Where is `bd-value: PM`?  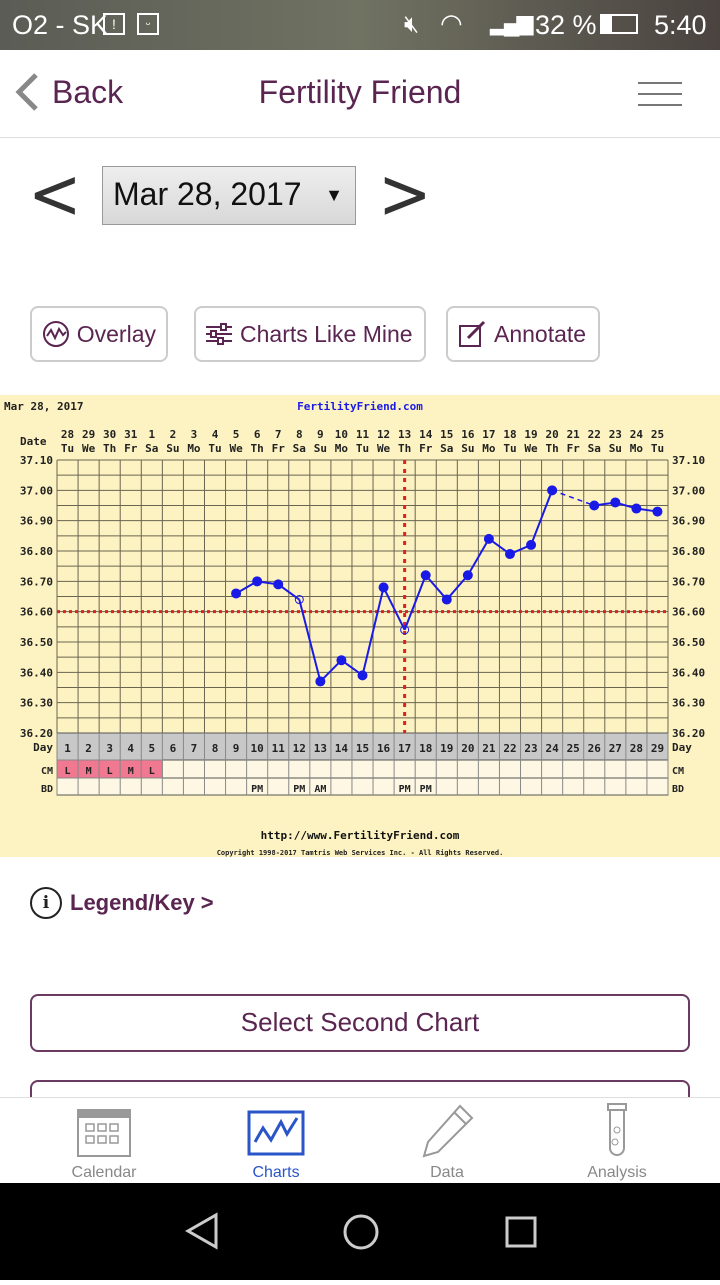 bd-value: PM is located at coordinates (405, 789).